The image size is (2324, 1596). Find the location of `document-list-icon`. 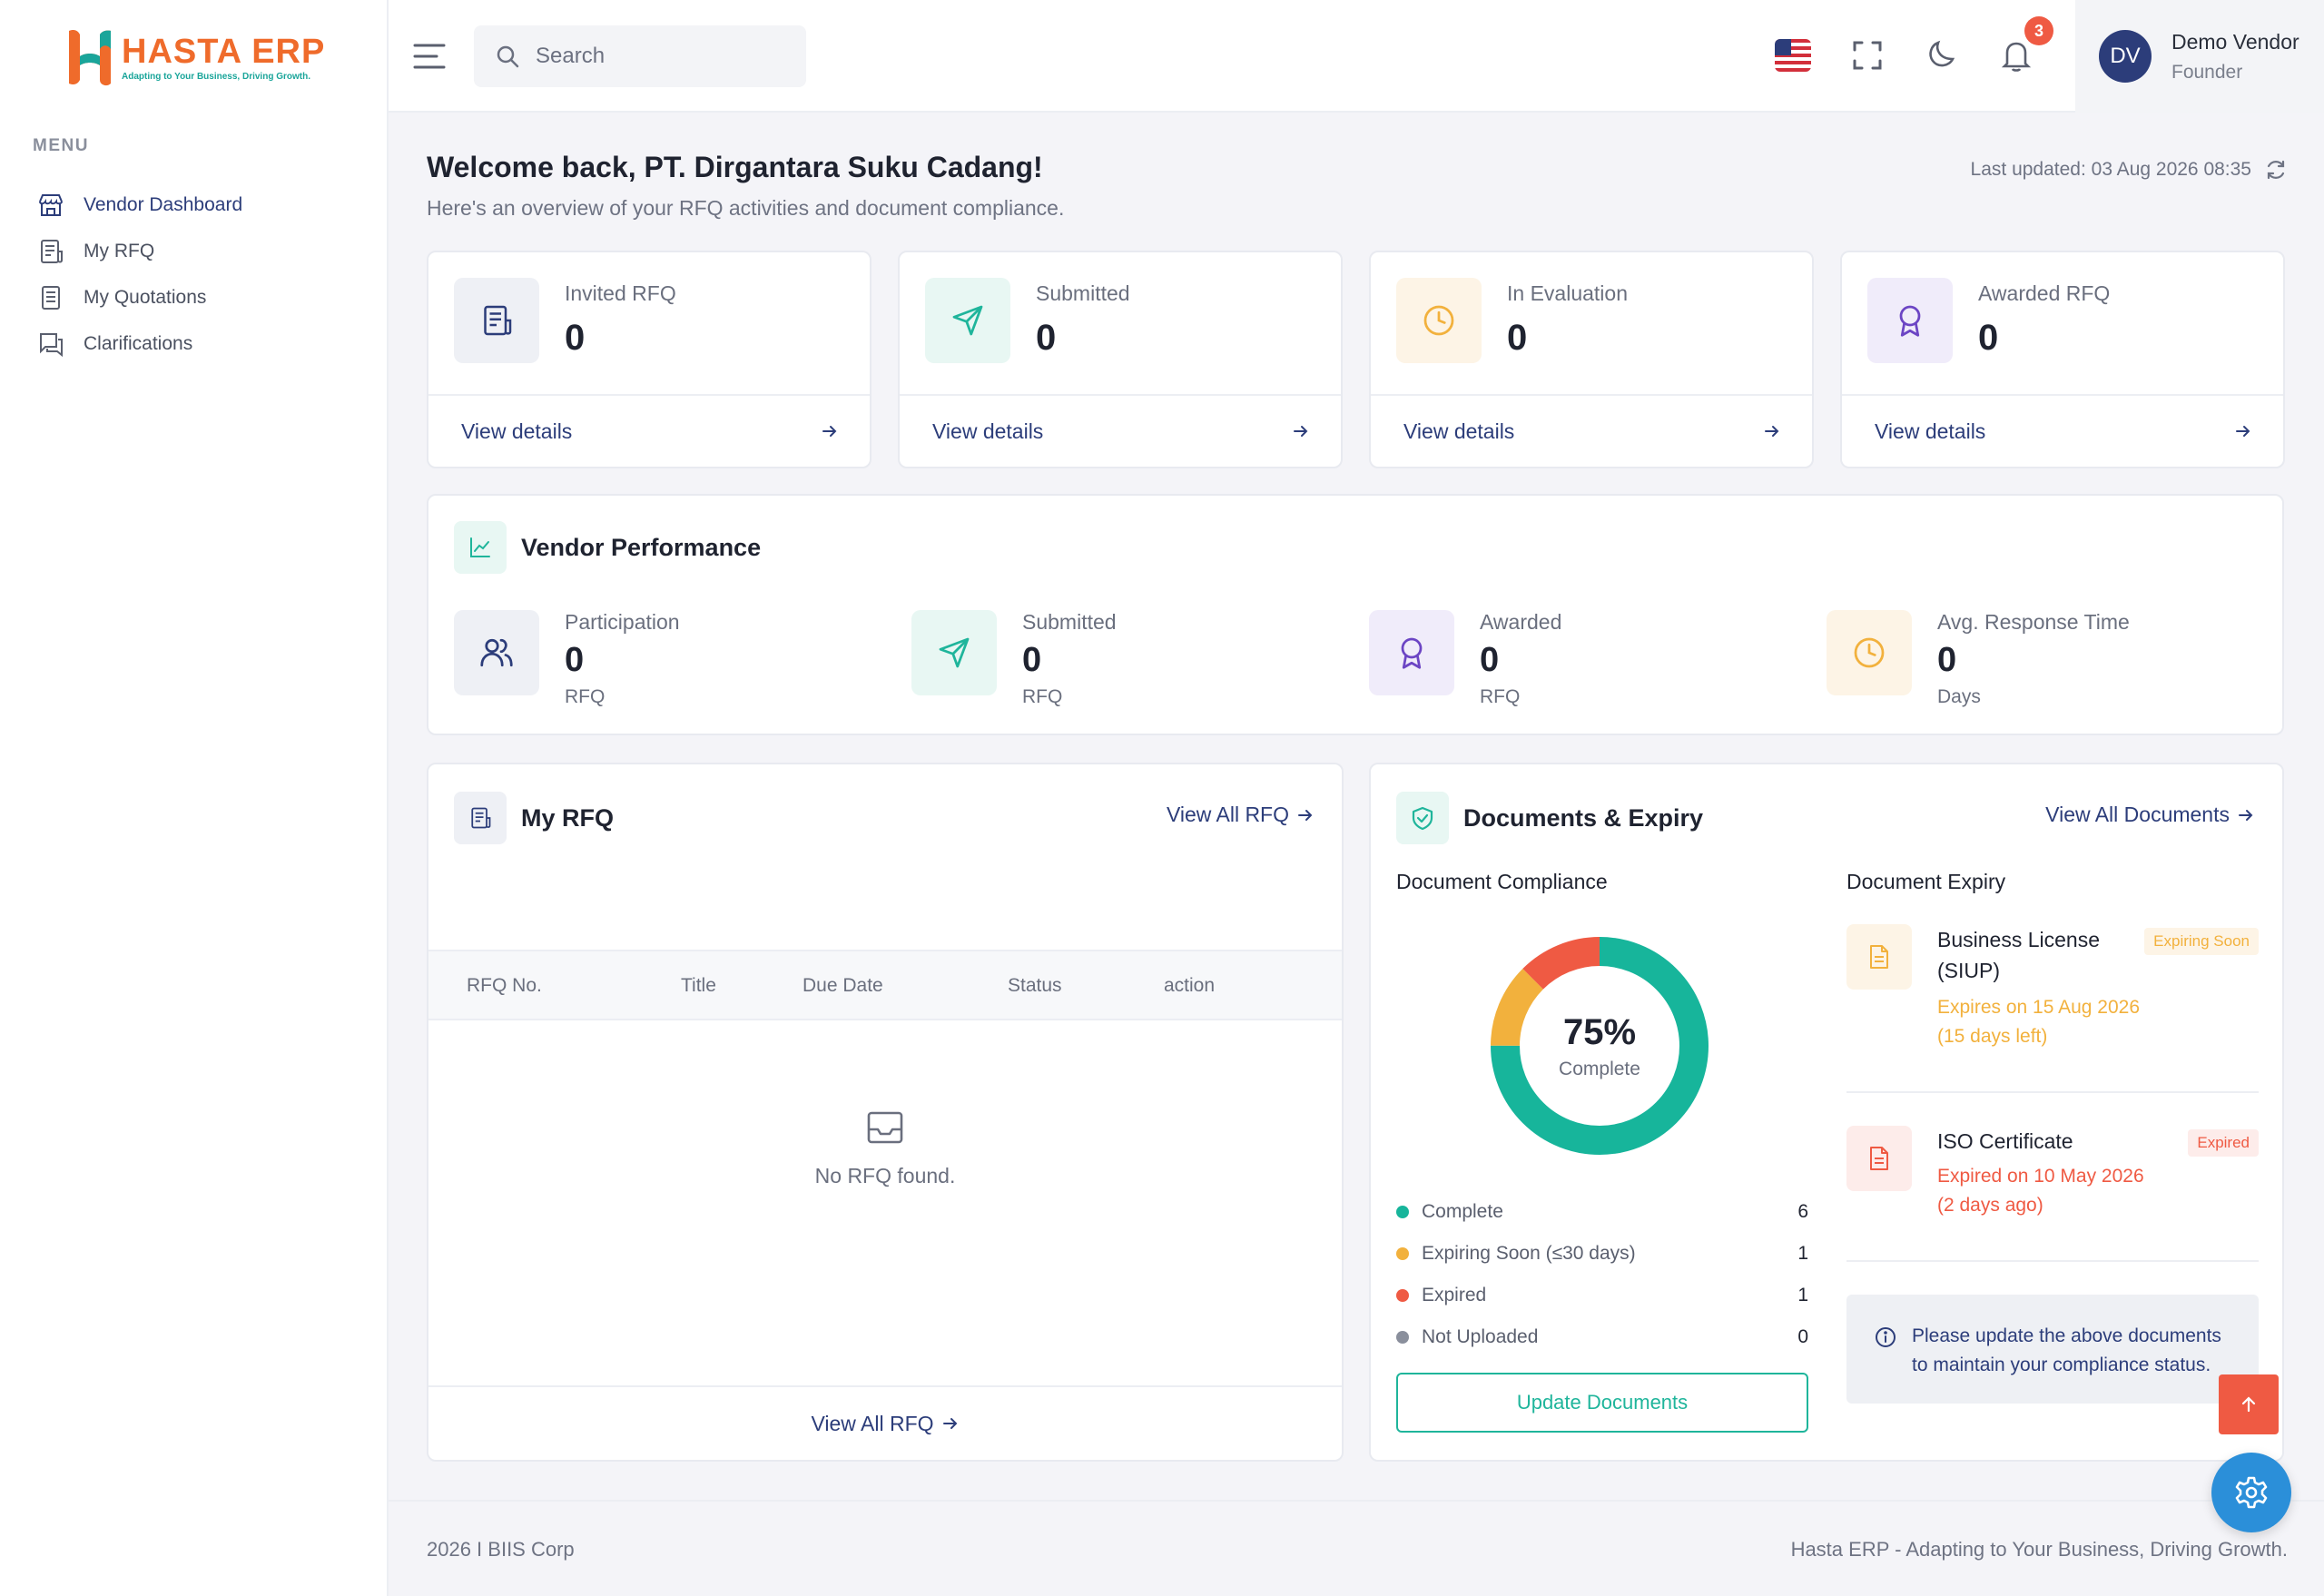

document-list-icon is located at coordinates (52, 251).